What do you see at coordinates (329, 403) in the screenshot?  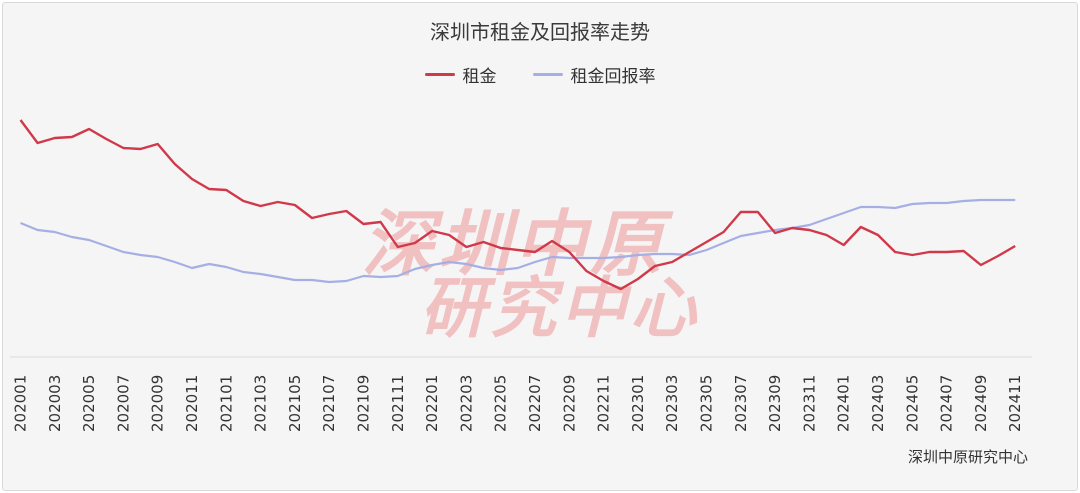 I see `x-tick-label: 202107` at bounding box center [329, 403].